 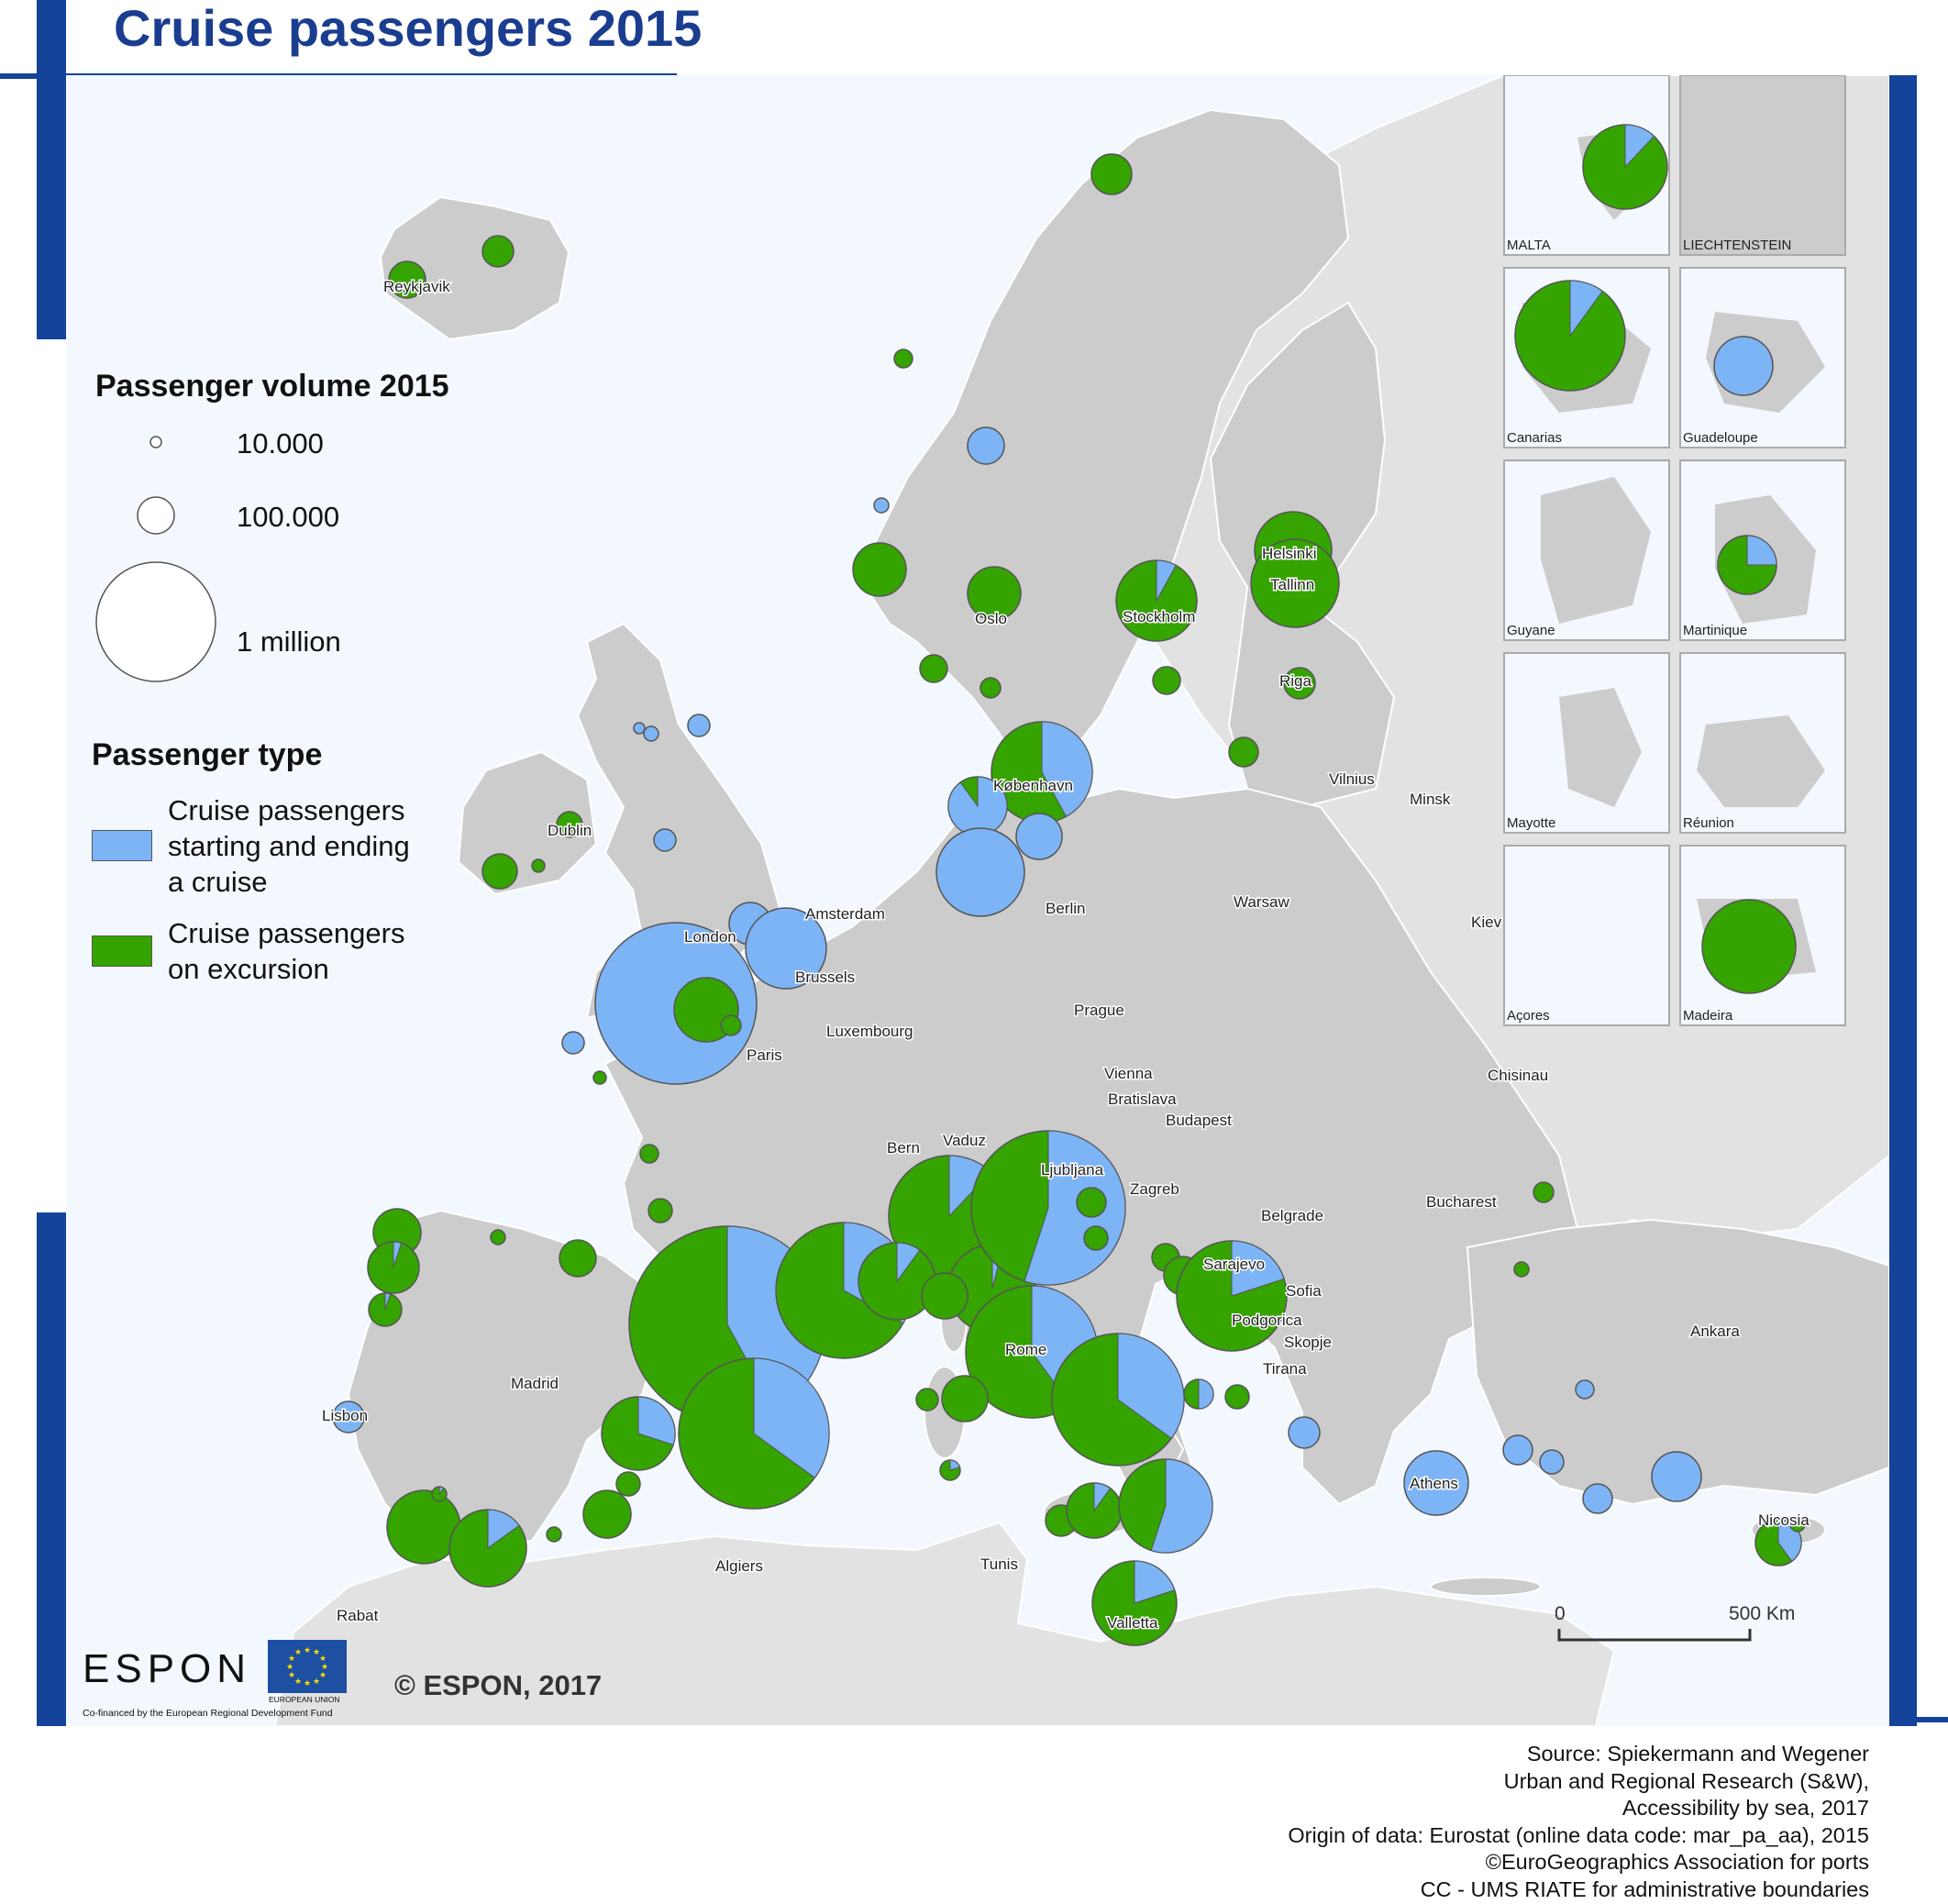 I want to click on copyright: © ESPON, 2017, so click(x=499, y=1685).